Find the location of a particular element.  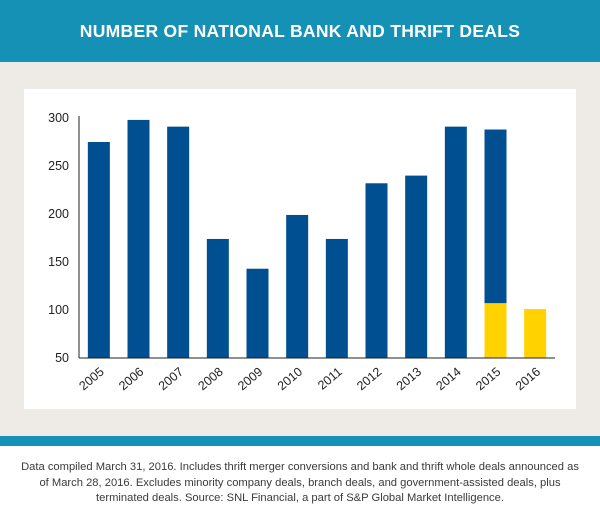

x-tick-label: 2010 is located at coordinates (290, 379).